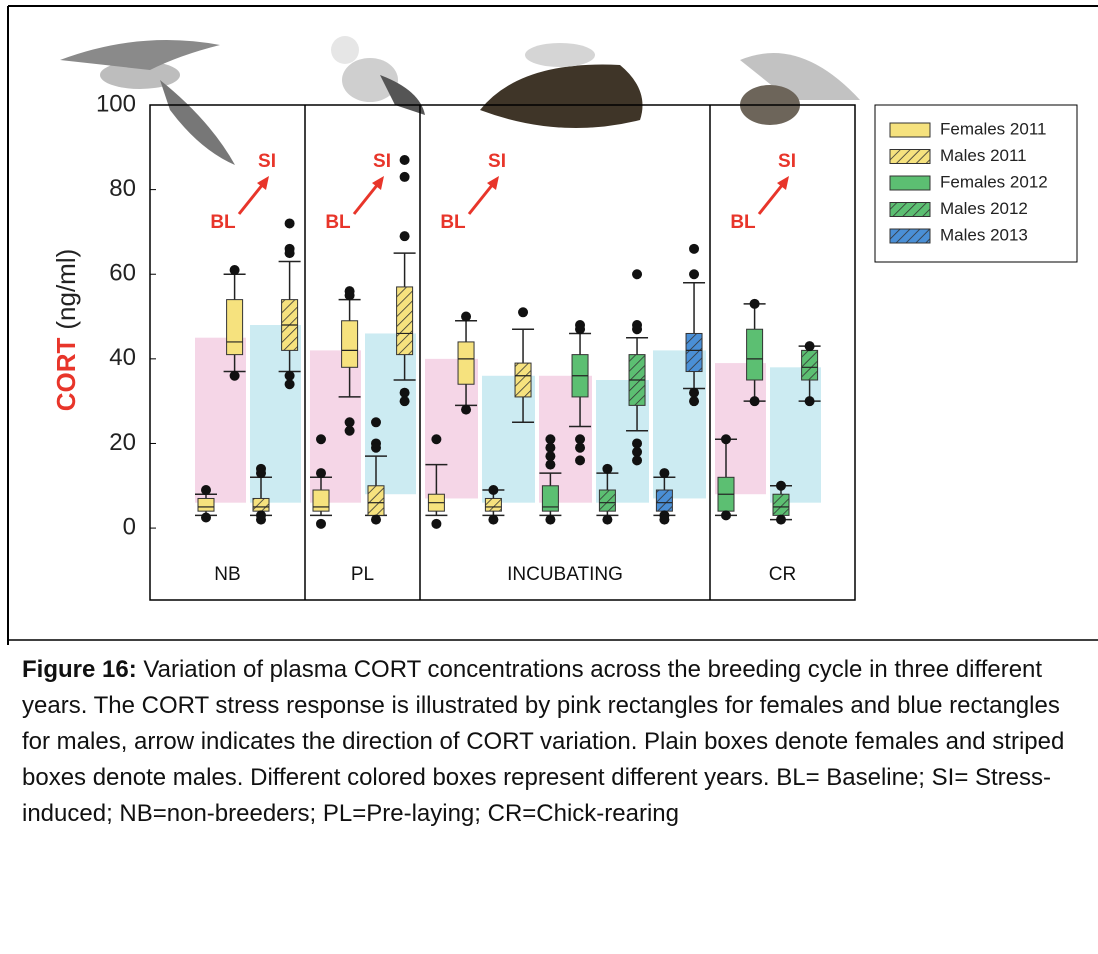  I want to click on y-tick-label: 100, so click(116, 103).